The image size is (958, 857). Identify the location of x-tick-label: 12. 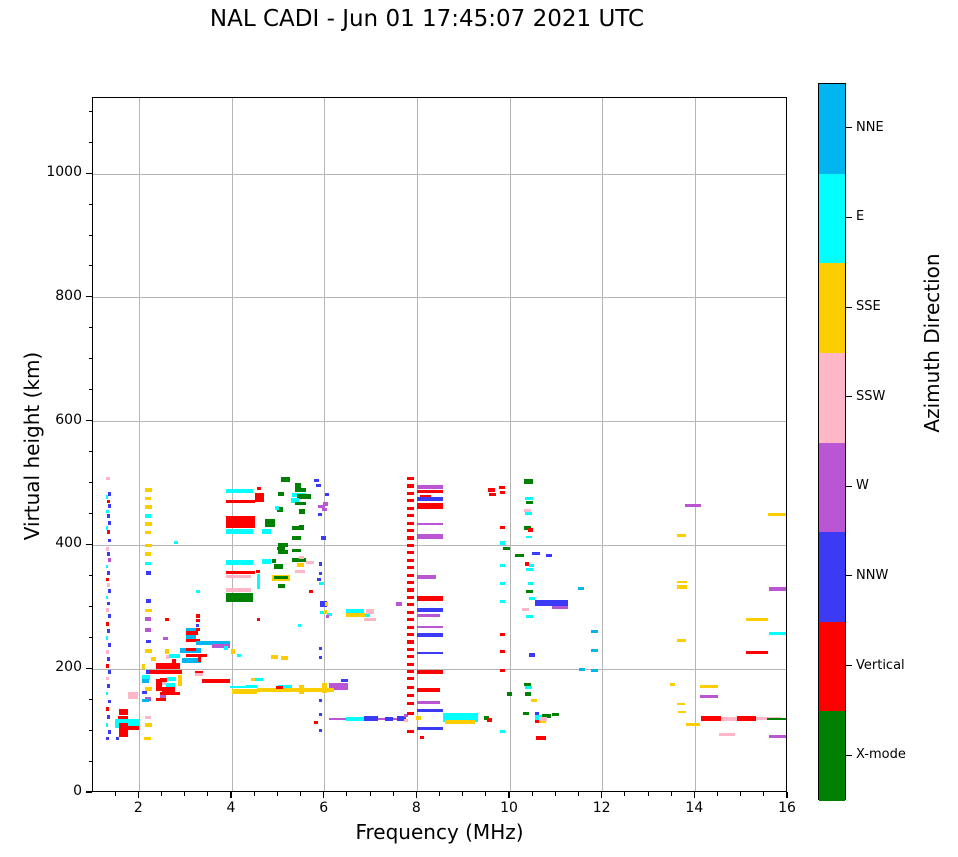
(601, 808).